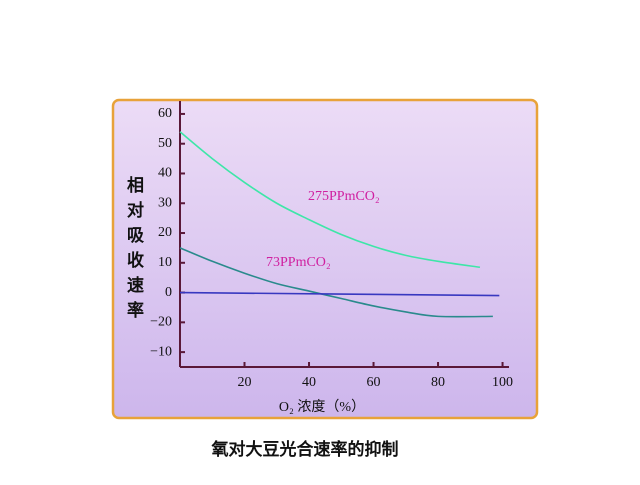 The image size is (640, 485). Describe the element at coordinates (438, 382) in the screenshot. I see `x-tick-label: 80` at that location.